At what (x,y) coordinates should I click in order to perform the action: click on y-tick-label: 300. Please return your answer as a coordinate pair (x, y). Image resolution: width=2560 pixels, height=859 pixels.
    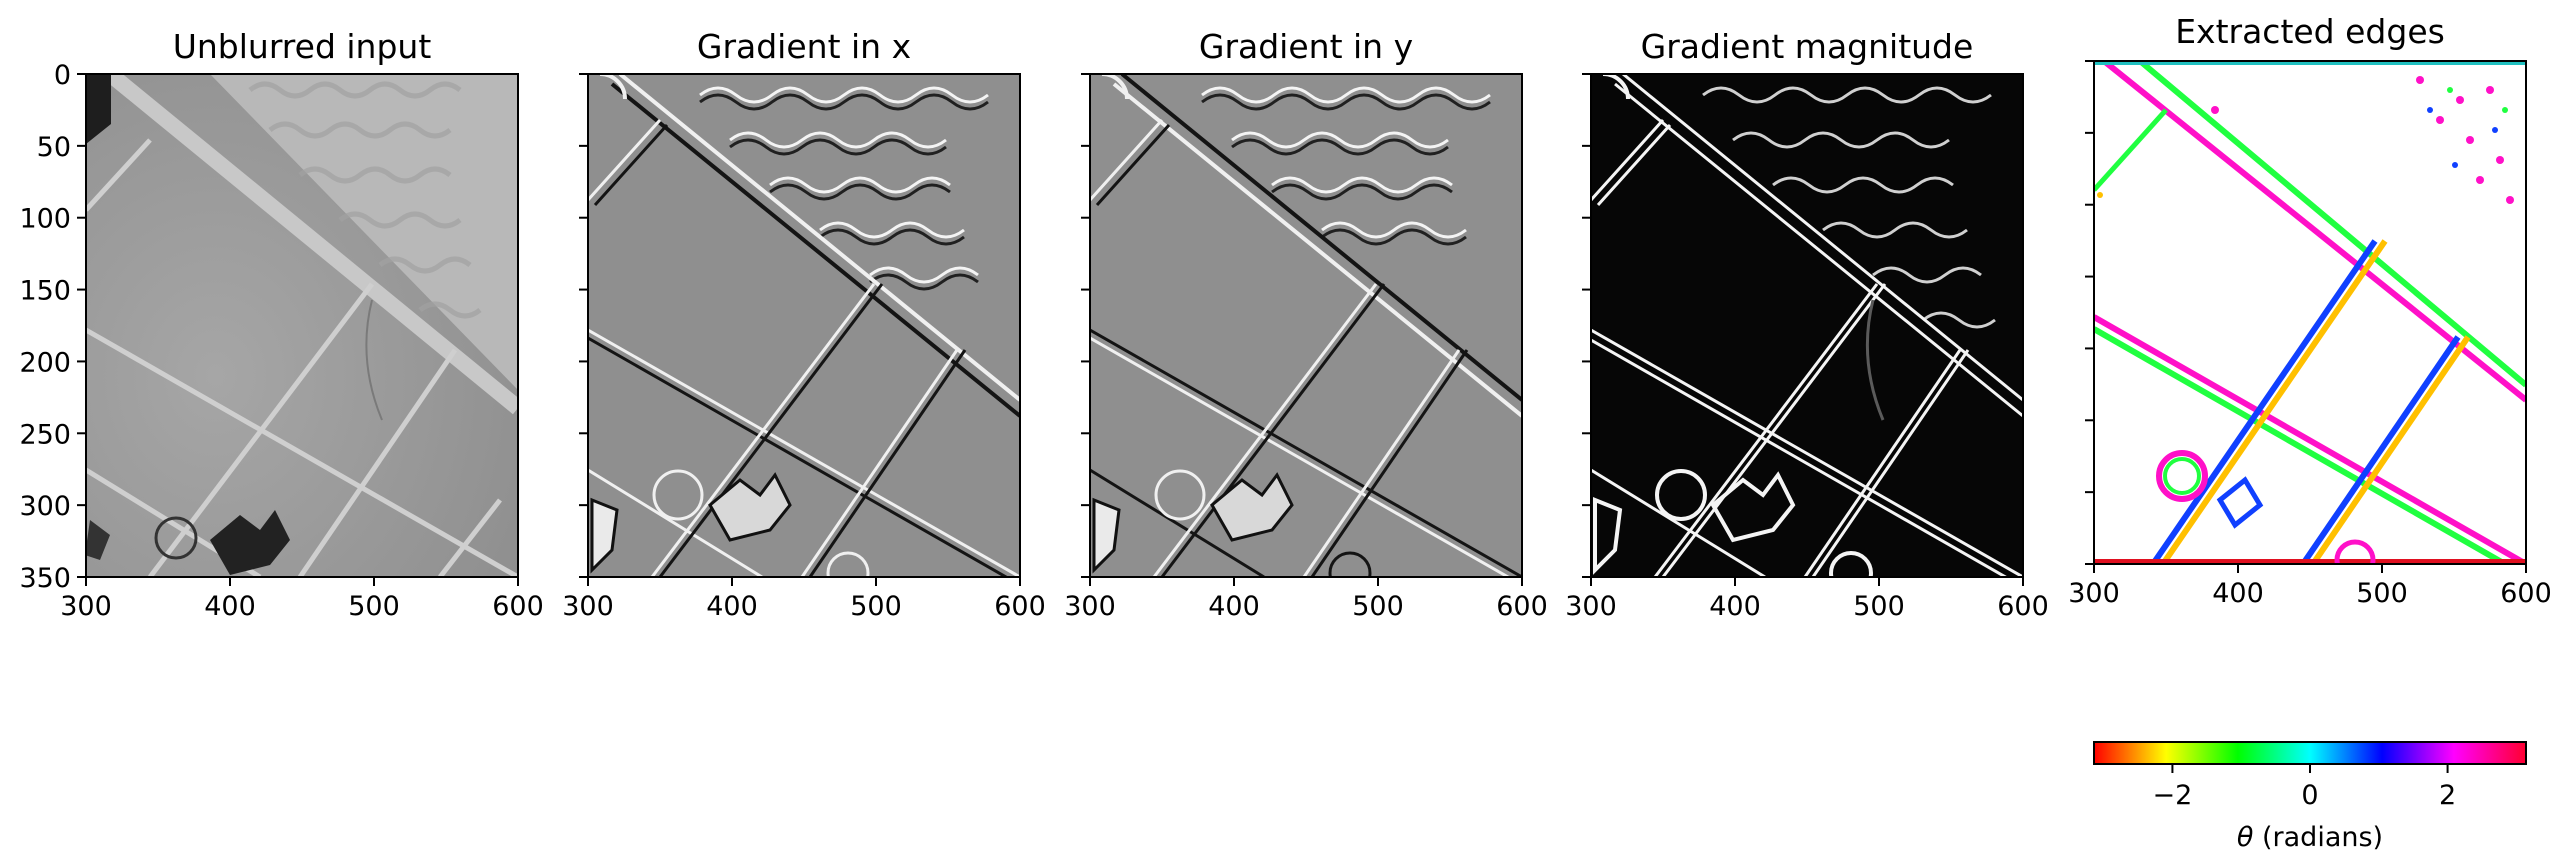
    Looking at the image, I should click on (45, 506).